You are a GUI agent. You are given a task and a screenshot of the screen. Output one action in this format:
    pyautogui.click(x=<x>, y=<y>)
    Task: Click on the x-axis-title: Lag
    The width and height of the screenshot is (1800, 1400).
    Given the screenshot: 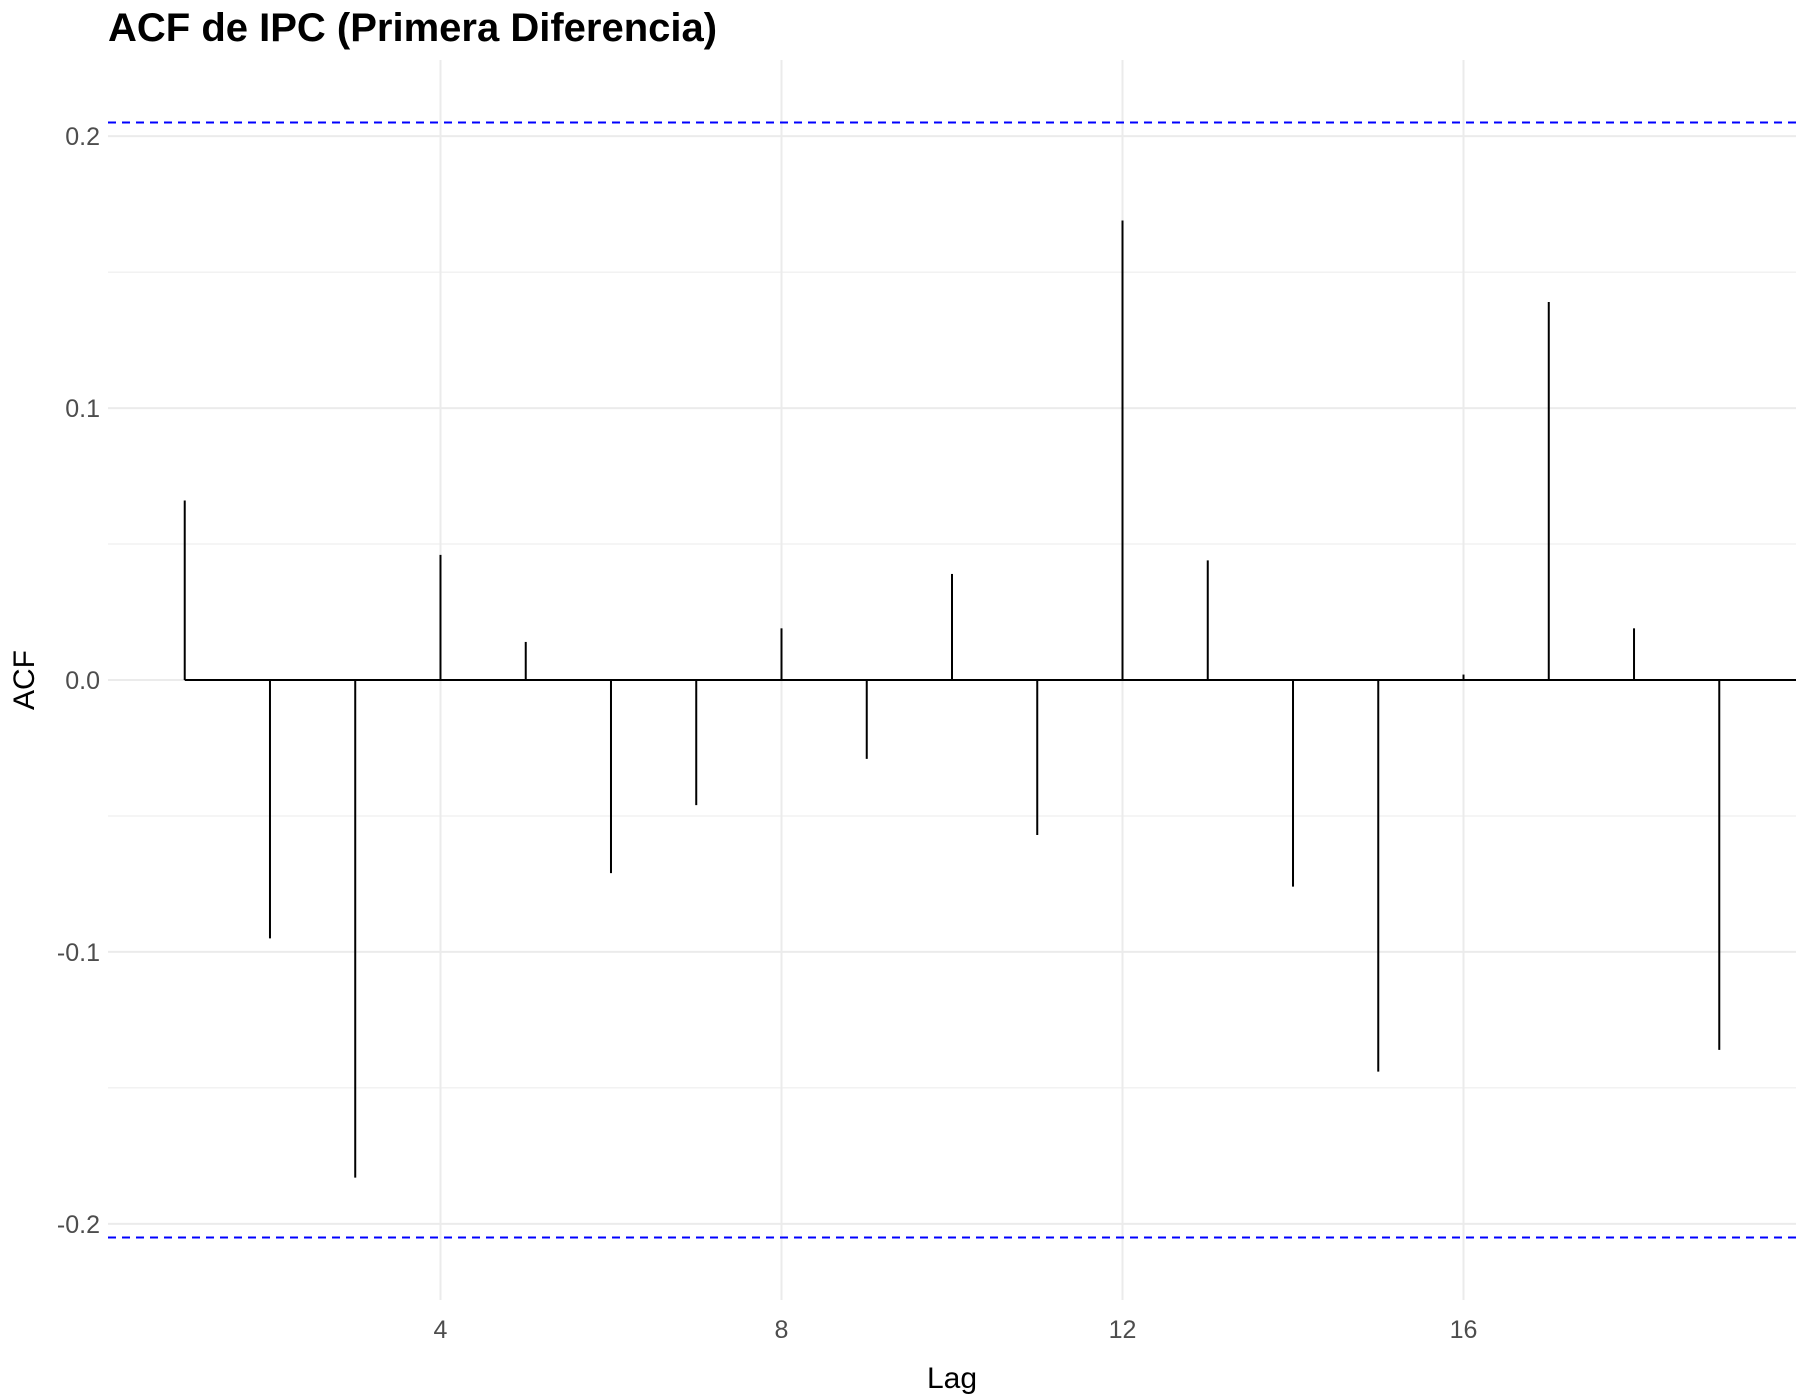 What is the action you would take?
    pyautogui.click(x=952, y=1378)
    